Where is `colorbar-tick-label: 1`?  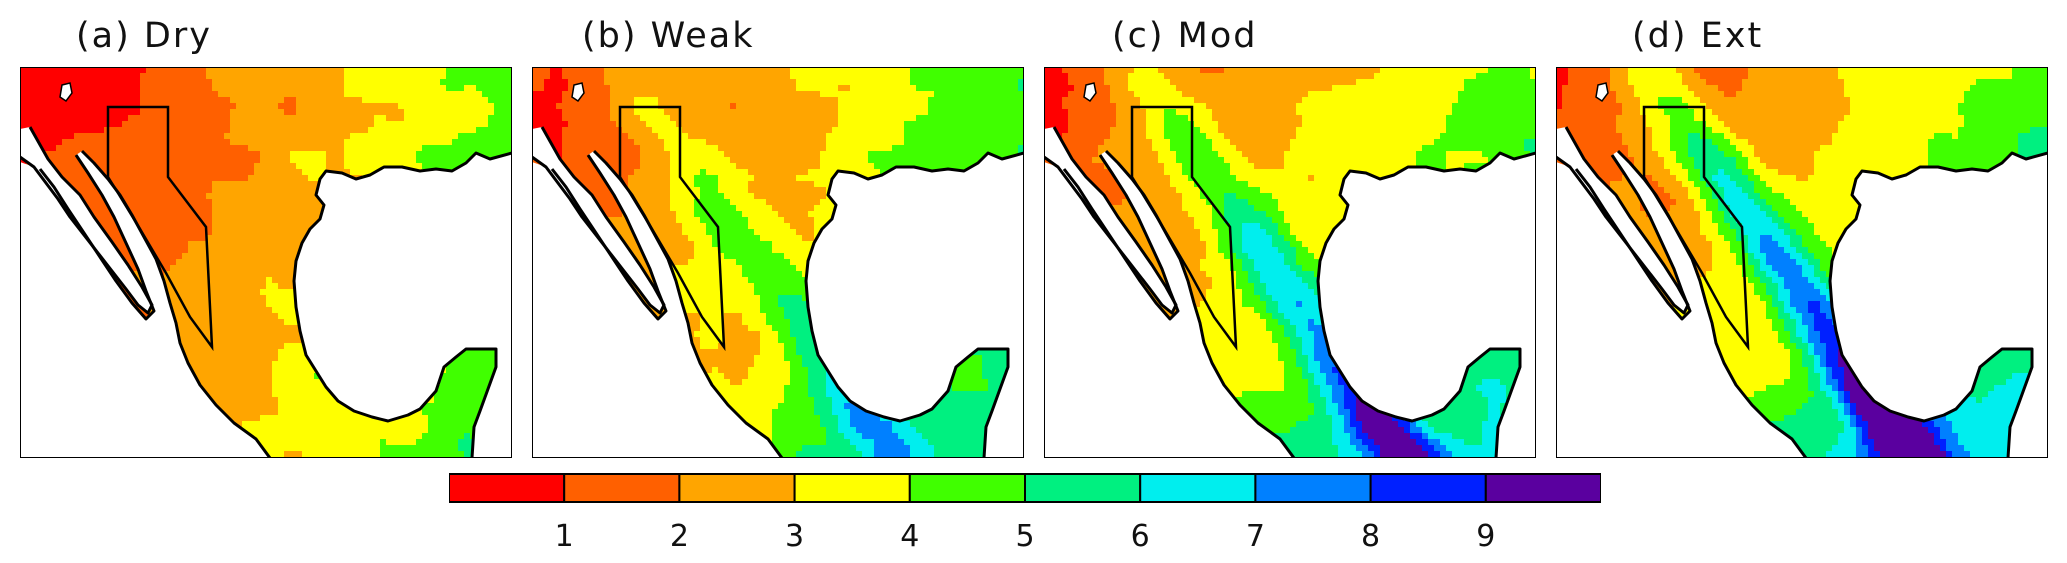
colorbar-tick-label: 1 is located at coordinates (564, 536).